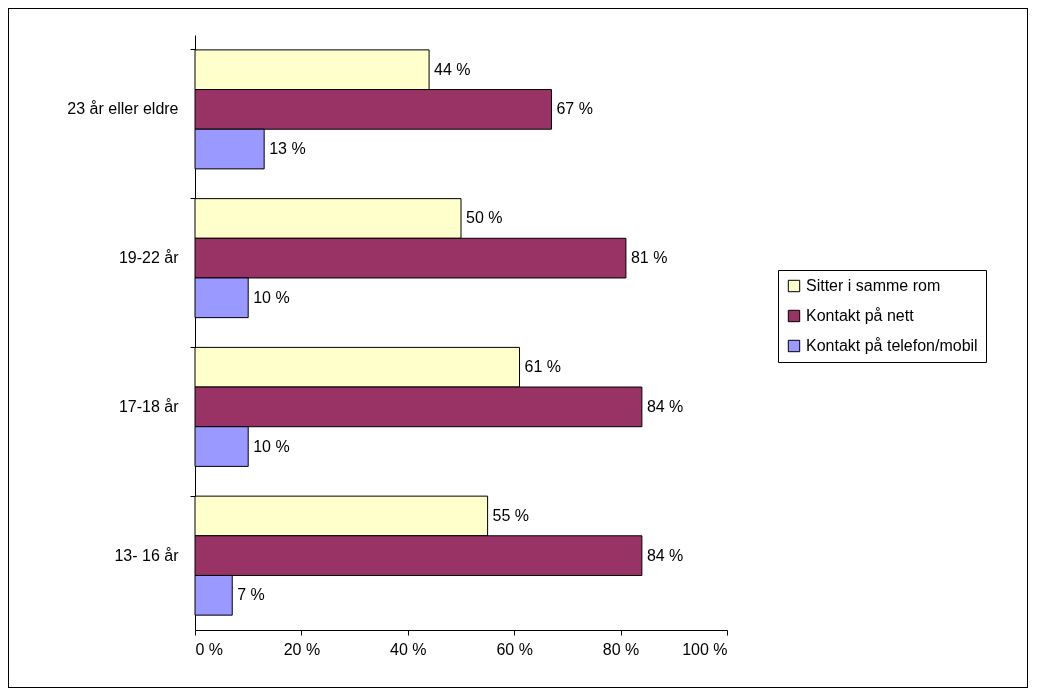  I want to click on data-label: 7 %, so click(251, 595).